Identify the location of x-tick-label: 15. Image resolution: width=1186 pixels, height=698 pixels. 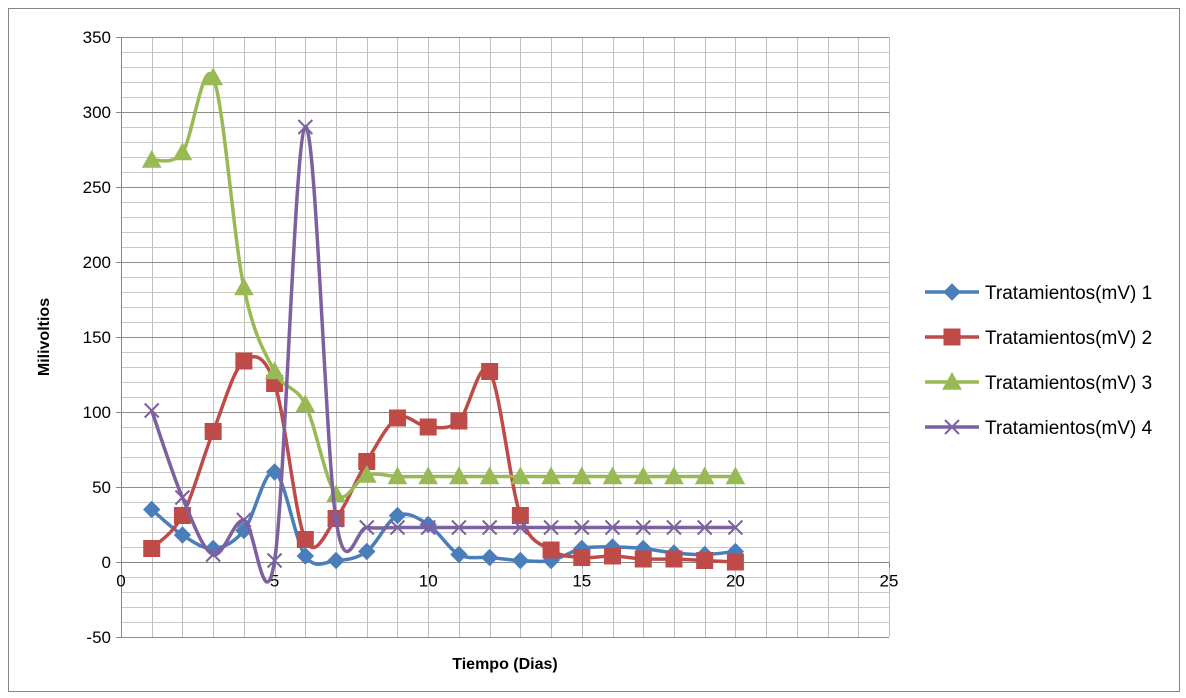
(581, 581).